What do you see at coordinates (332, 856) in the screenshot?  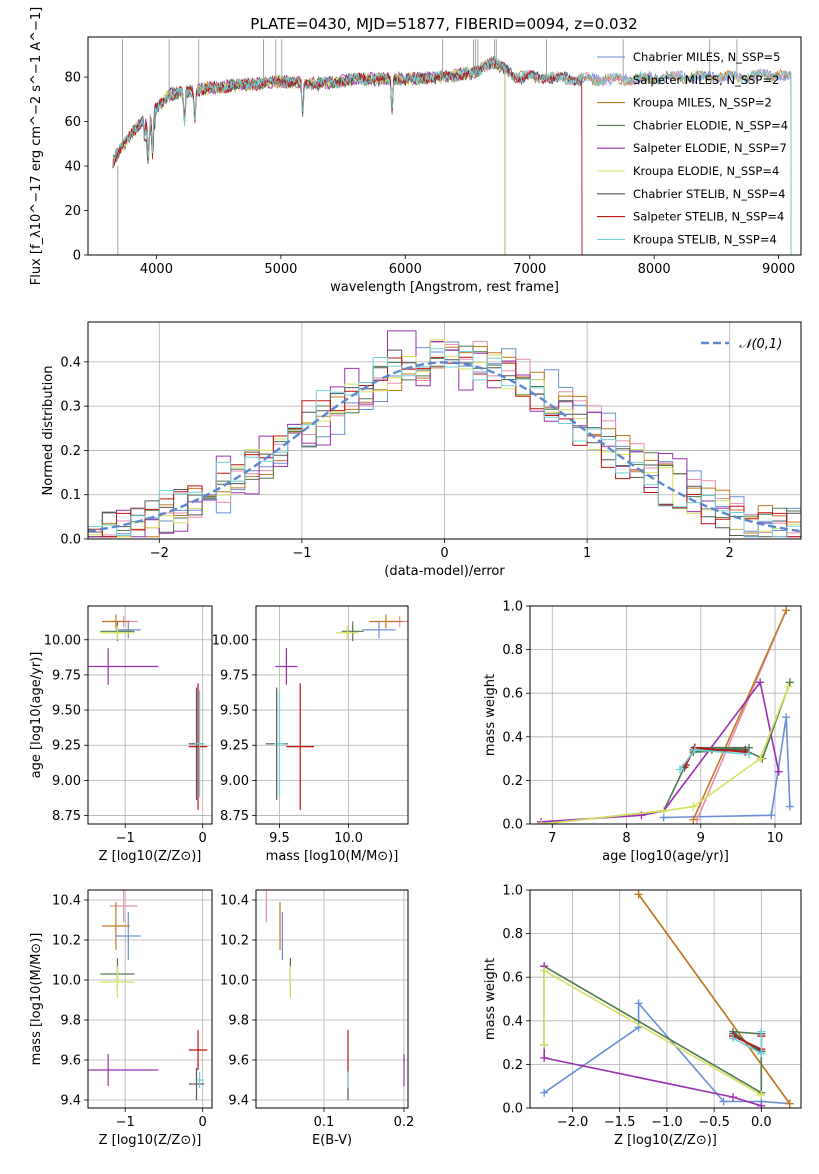 I see `x-axis-label: mass [log10(M/M⊙)]` at bounding box center [332, 856].